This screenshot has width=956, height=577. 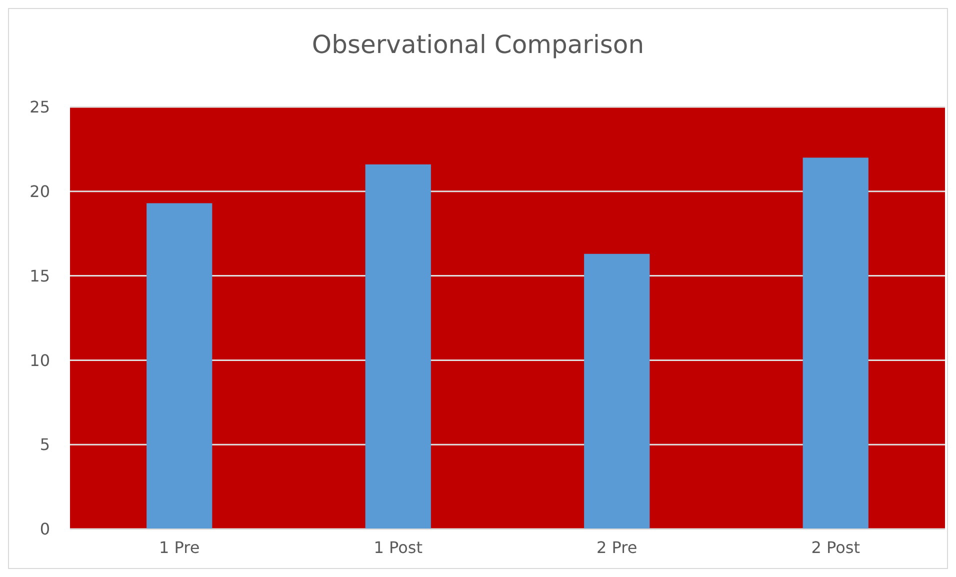 What do you see at coordinates (40, 360) in the screenshot?
I see `y-tick-label: 10` at bounding box center [40, 360].